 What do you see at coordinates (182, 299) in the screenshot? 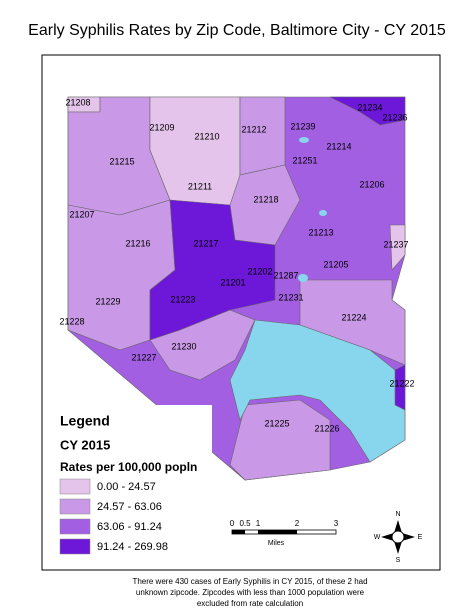
I see `zip-label: 21223` at bounding box center [182, 299].